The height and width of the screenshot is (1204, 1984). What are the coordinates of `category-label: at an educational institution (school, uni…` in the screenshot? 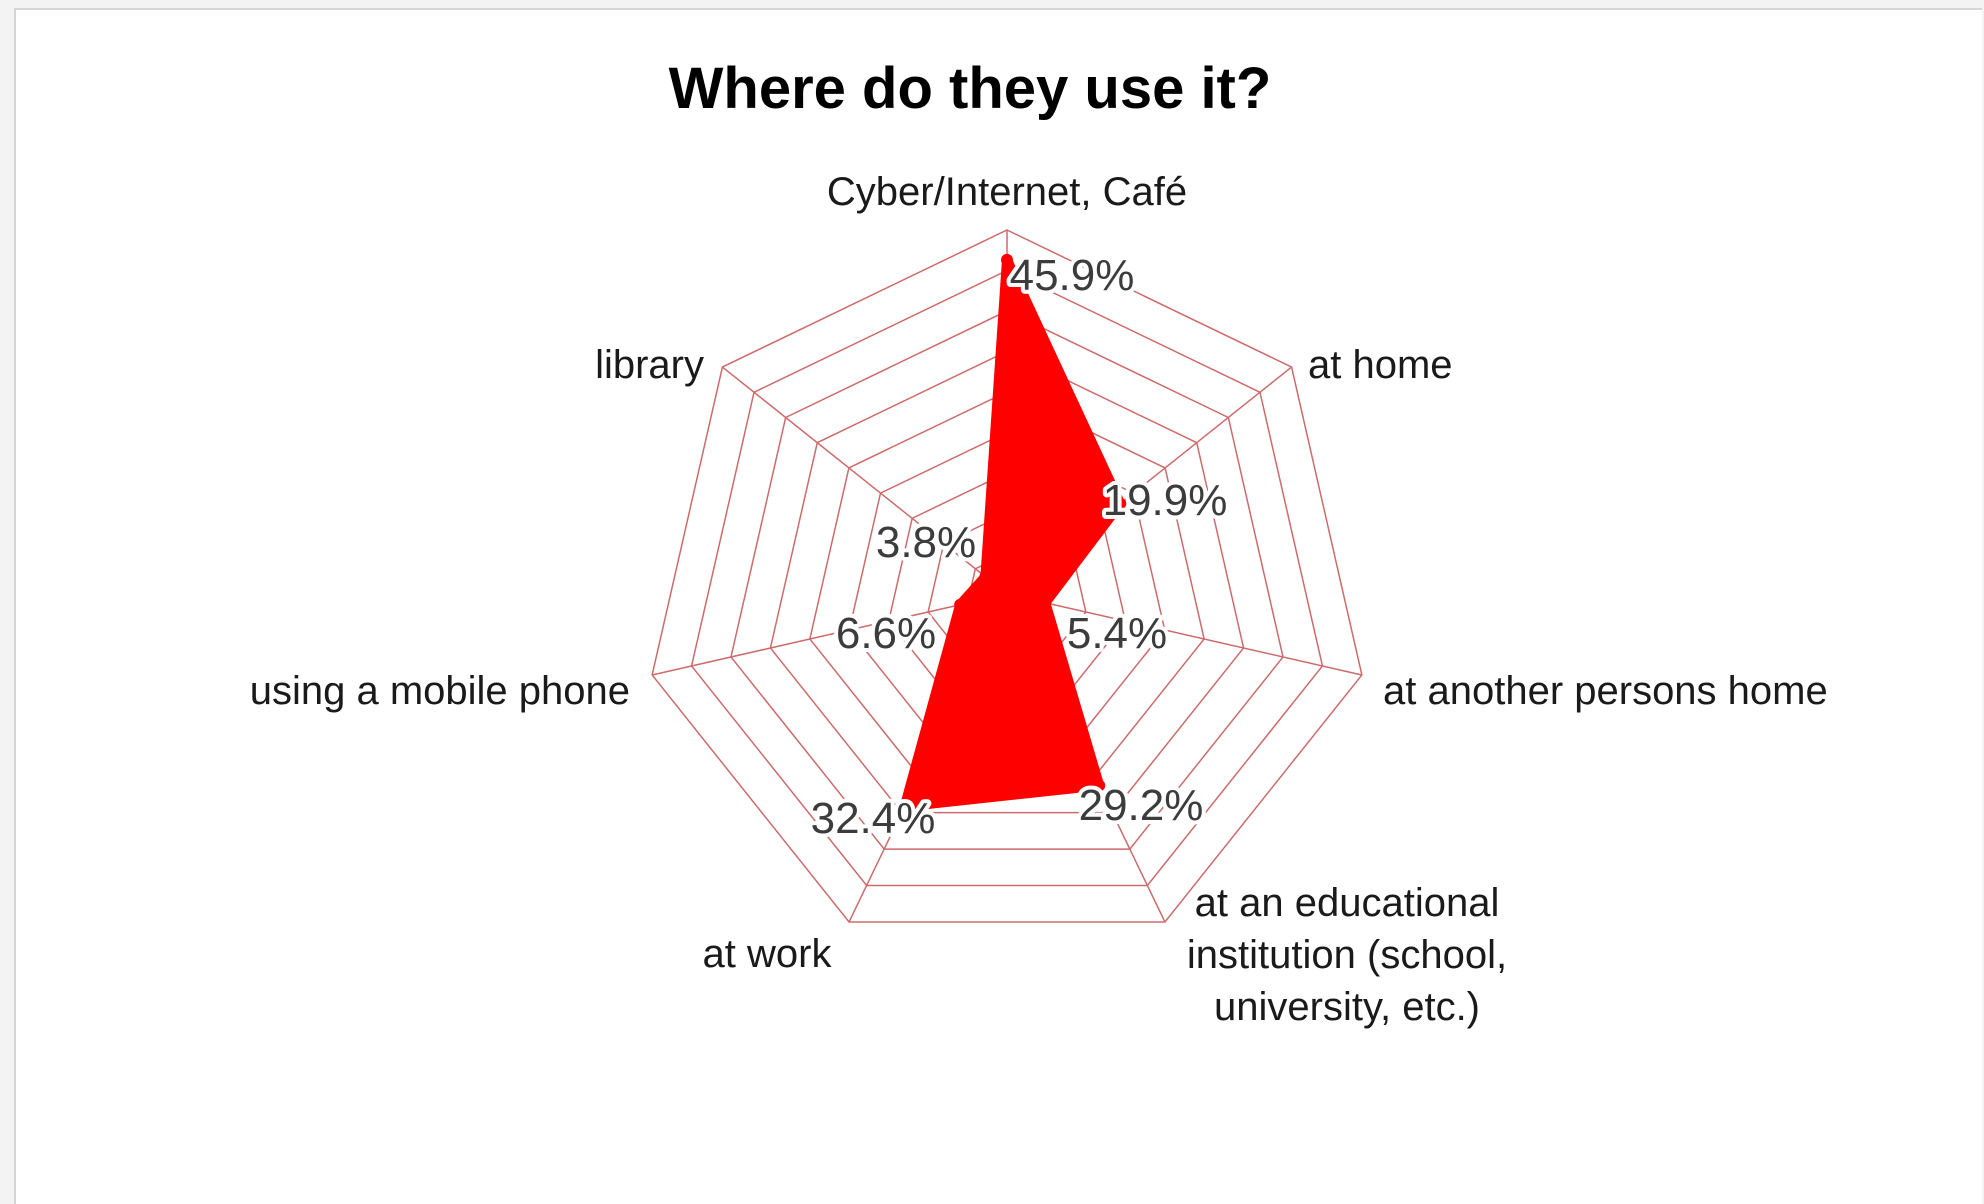 It's located at (1347, 955).